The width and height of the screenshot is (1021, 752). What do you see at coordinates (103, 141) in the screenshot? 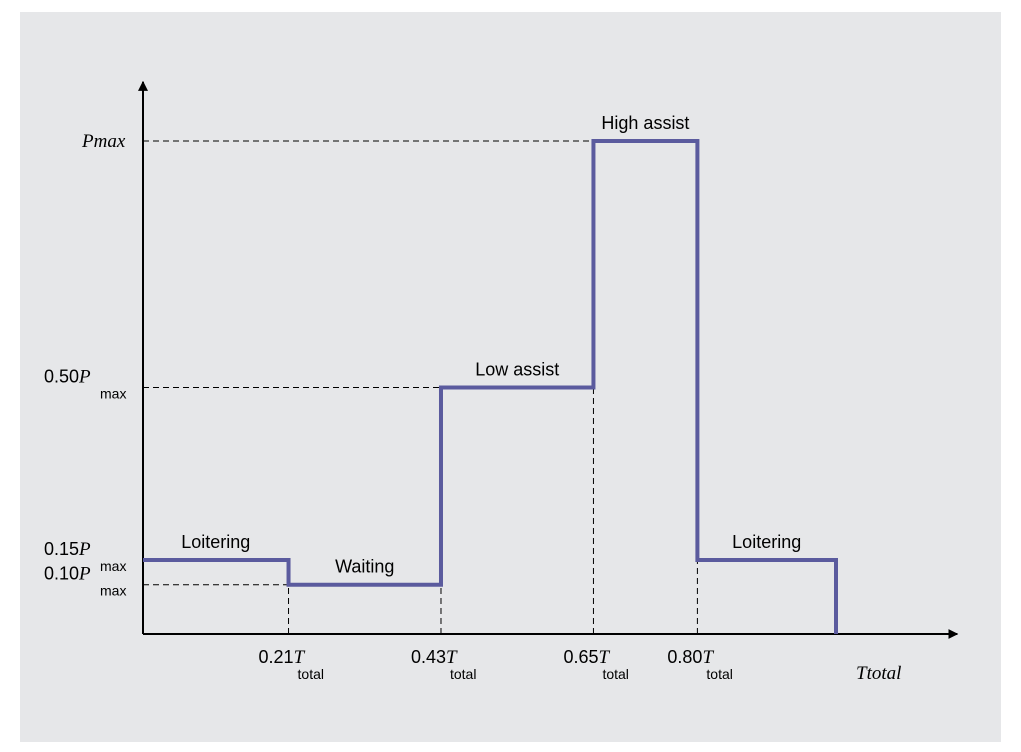
I see `y-tick-label-0: Pmax` at bounding box center [103, 141].